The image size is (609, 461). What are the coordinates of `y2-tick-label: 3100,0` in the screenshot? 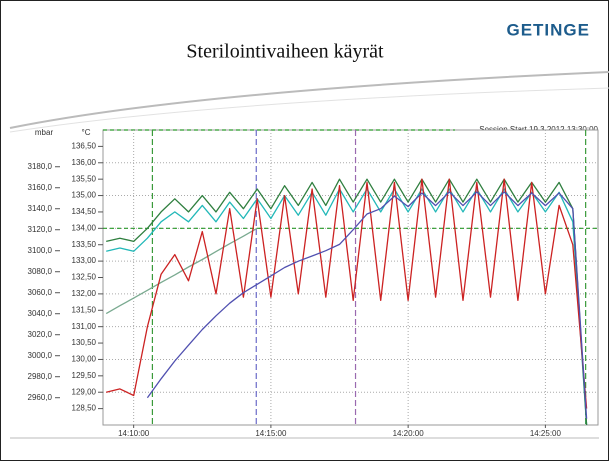 It's located at (40, 250).